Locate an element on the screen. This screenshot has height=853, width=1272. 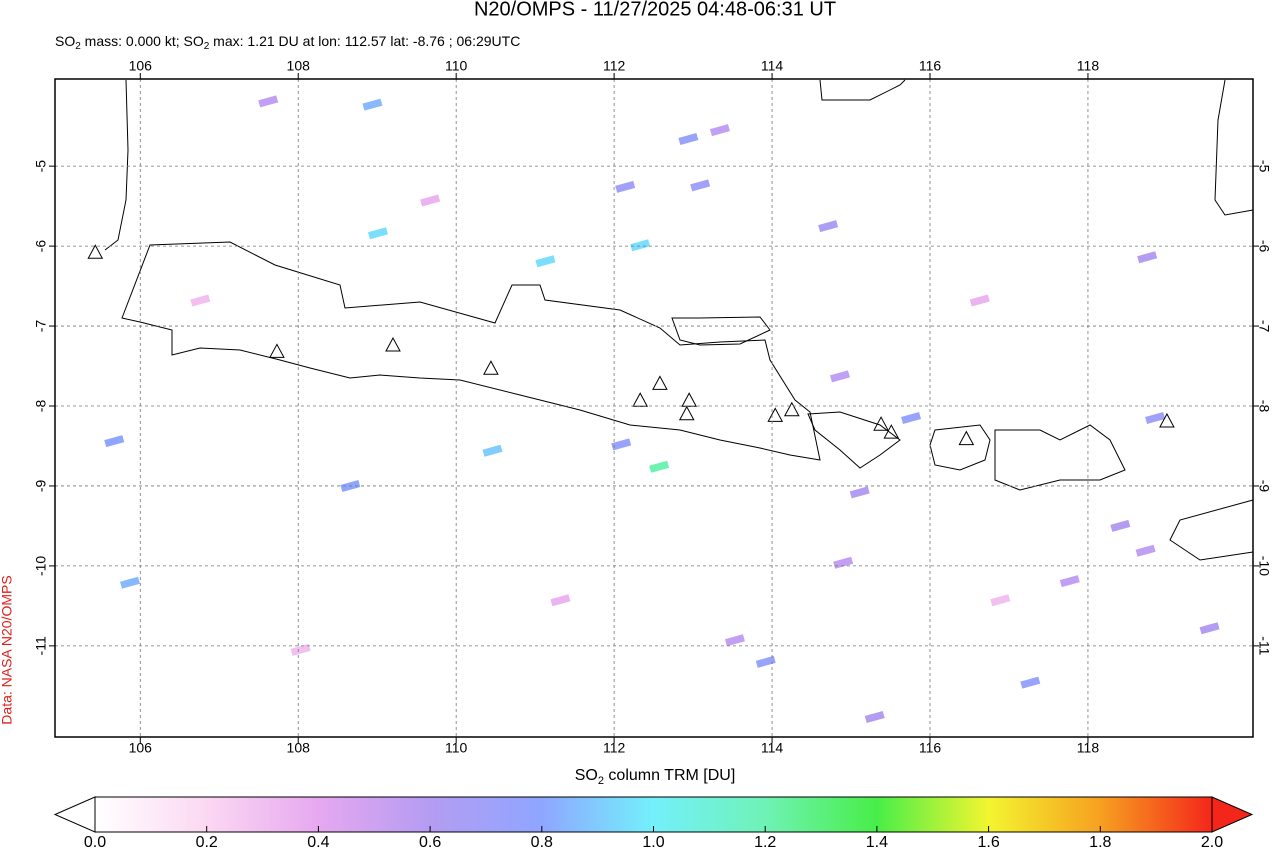
colorbar-label-part: column TRM [DU] is located at coordinates (669, 775).